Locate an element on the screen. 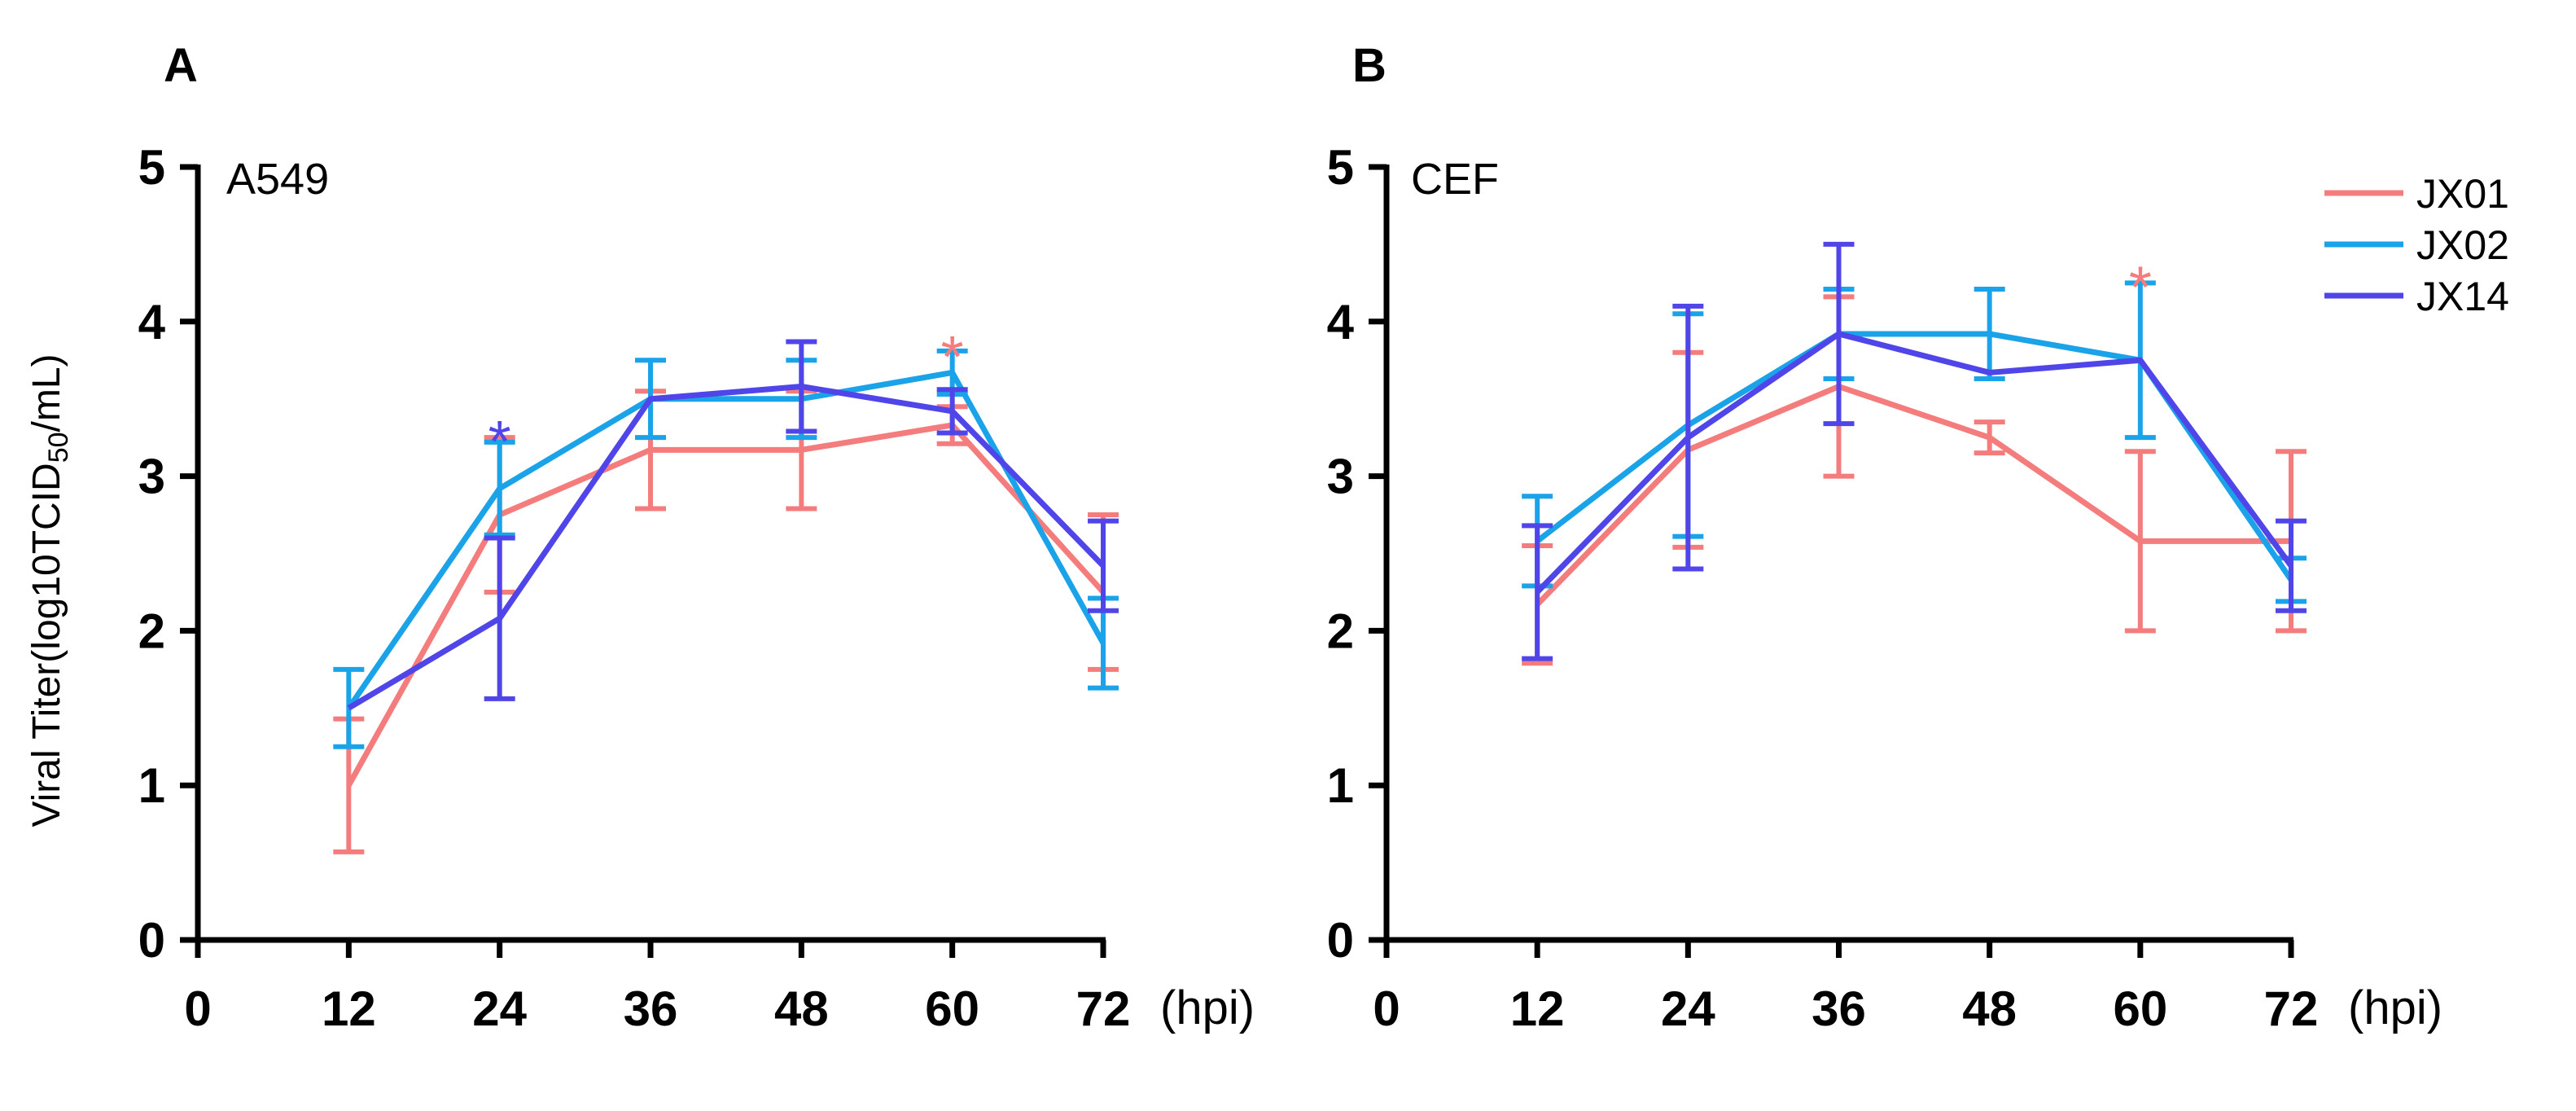 The image size is (2576, 1111). series-line-jx02 is located at coordinates (726, 540).